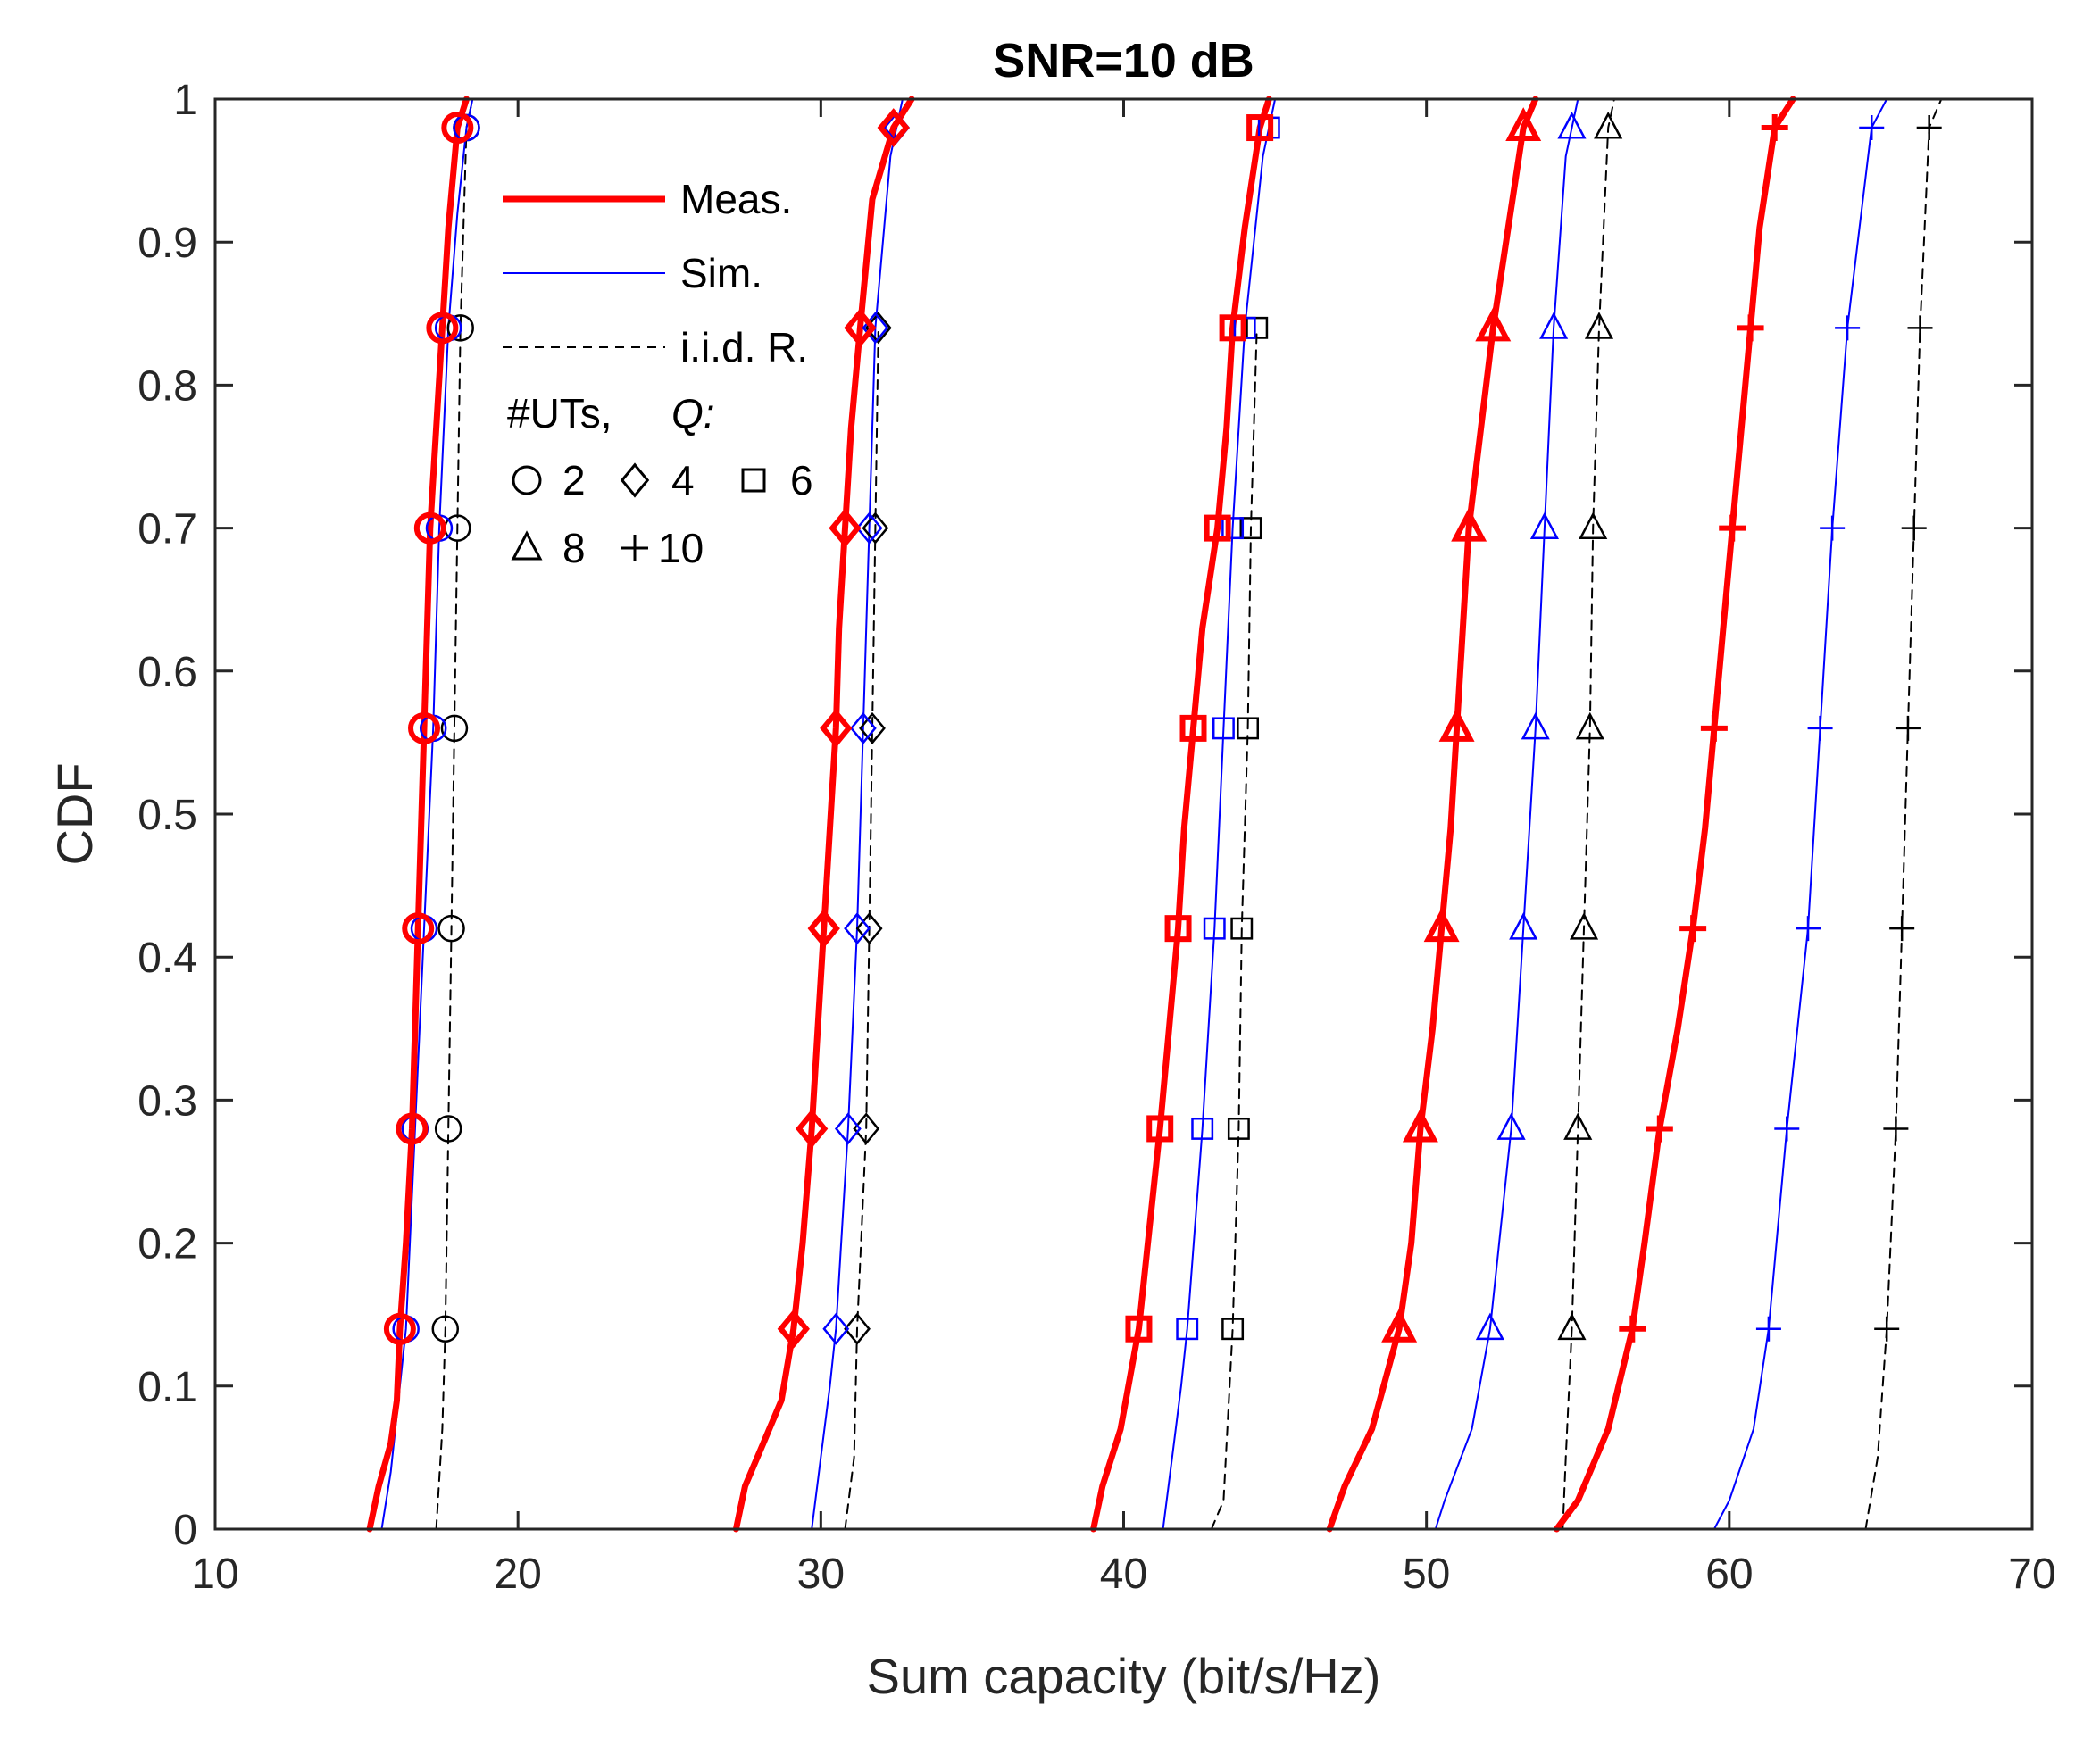 Image resolution: width=2100 pixels, height=1746 pixels. I want to click on x-axis-label: Sum capacity (bit/s/Hz), so click(1124, 1676).